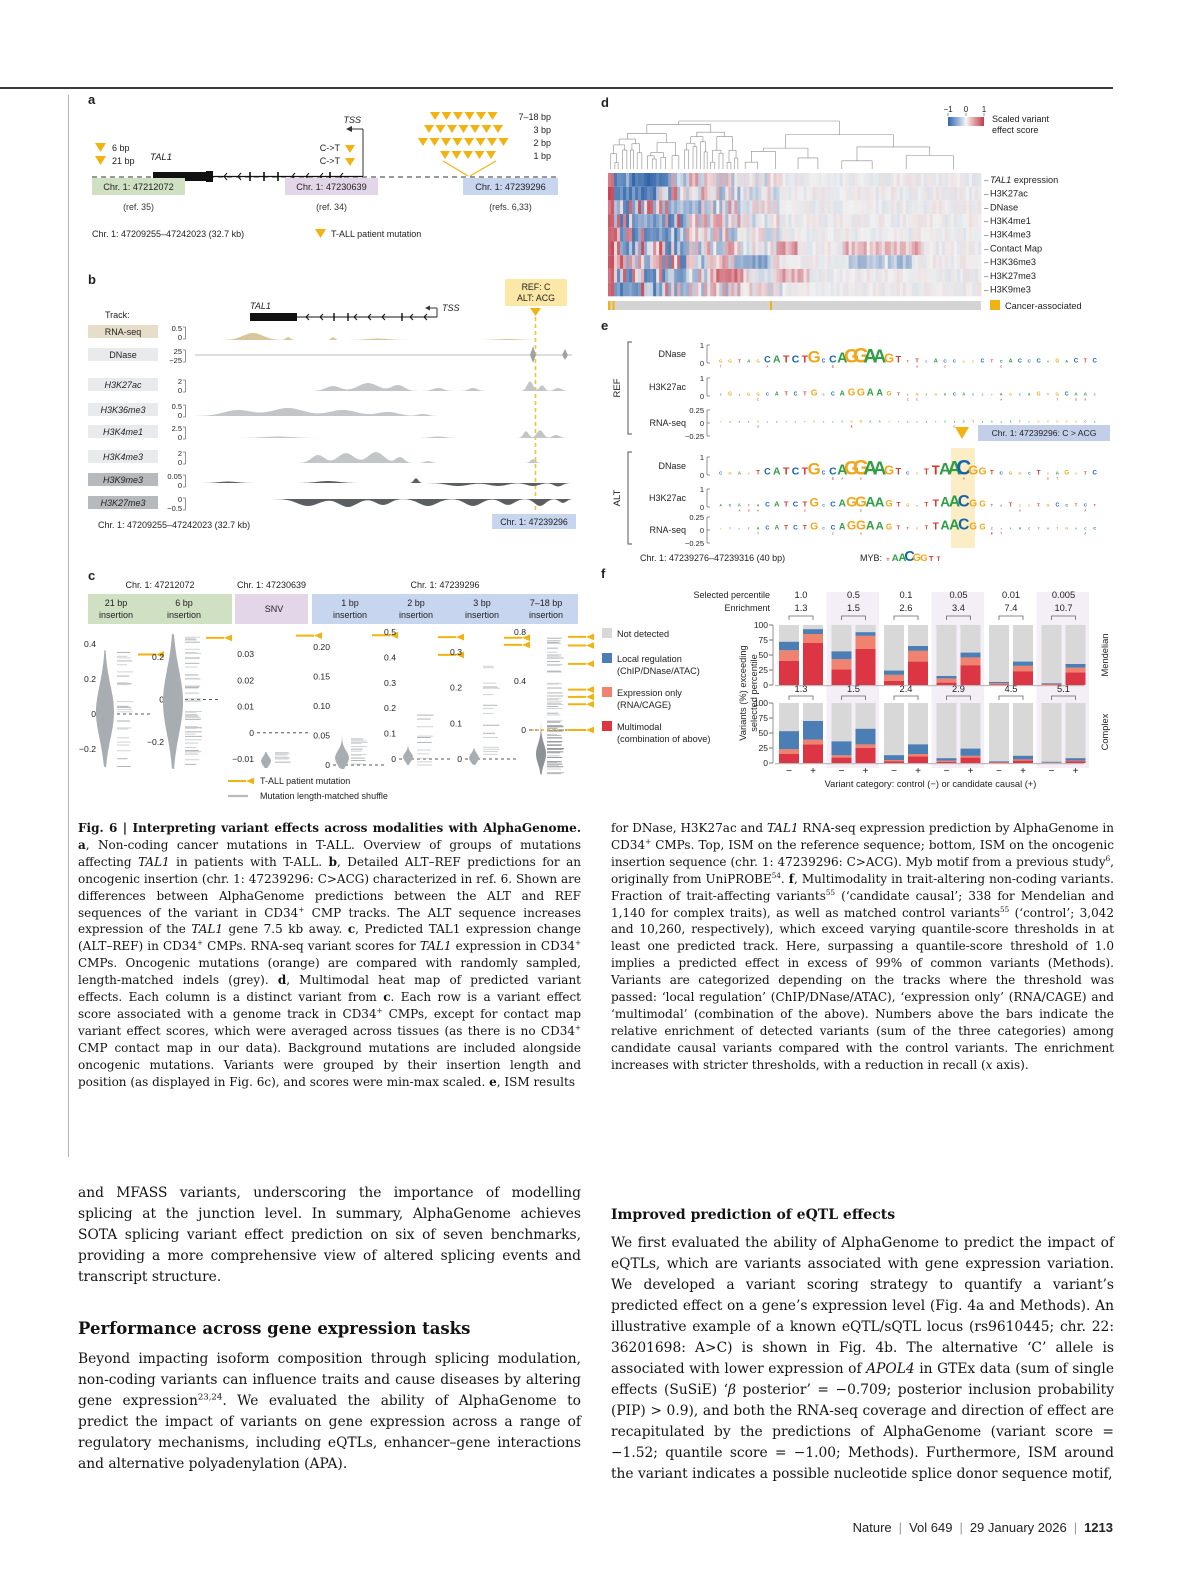 This screenshot has width=1191, height=1582. What do you see at coordinates (667, 423) in the screenshot?
I see `logo-row-label: RNA-seq` at bounding box center [667, 423].